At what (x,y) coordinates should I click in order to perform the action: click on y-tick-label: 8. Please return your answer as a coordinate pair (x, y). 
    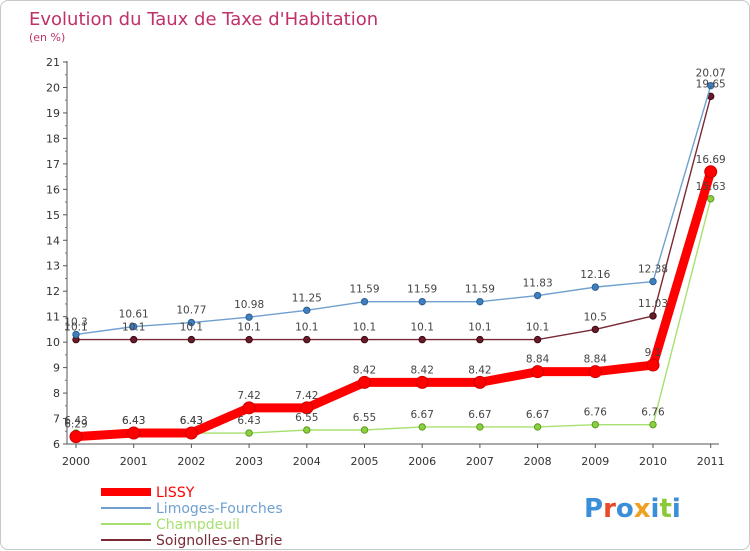
    Looking at the image, I should click on (56, 393).